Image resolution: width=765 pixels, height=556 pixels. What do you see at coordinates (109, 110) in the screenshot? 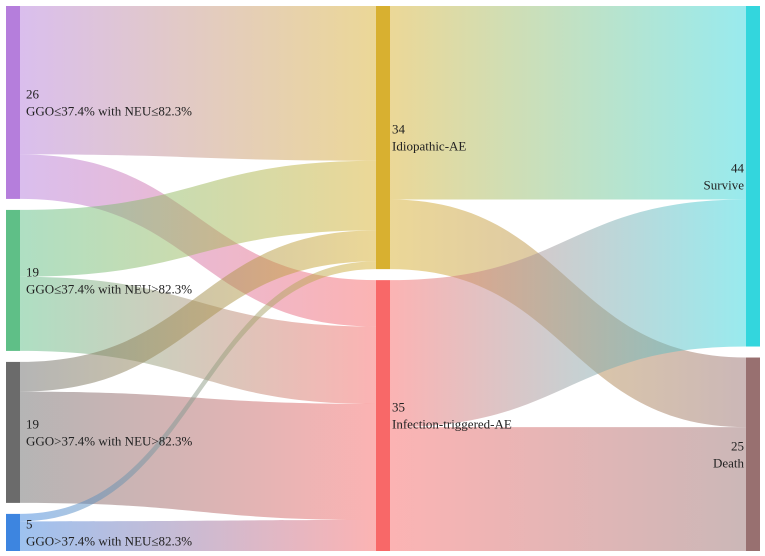
I see `node-label-ggo-37-4-with-neu-82-3: GGO≤37.4% with NEU≤82.3%` at bounding box center [109, 110].